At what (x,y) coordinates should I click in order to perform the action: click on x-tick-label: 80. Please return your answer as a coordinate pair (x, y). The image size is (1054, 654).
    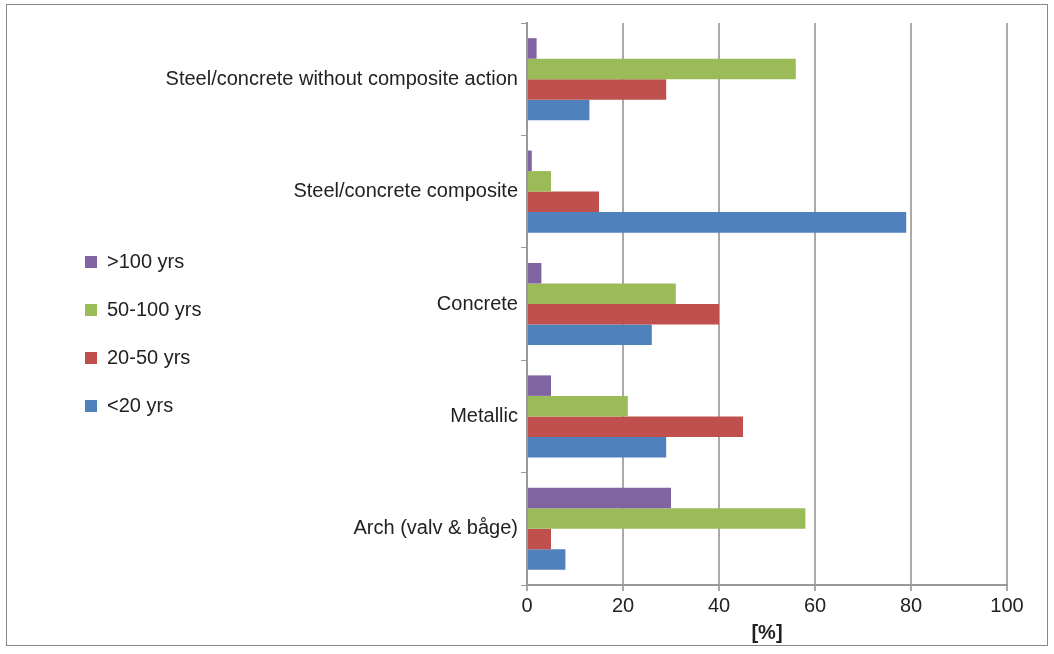
    Looking at the image, I should click on (911, 604).